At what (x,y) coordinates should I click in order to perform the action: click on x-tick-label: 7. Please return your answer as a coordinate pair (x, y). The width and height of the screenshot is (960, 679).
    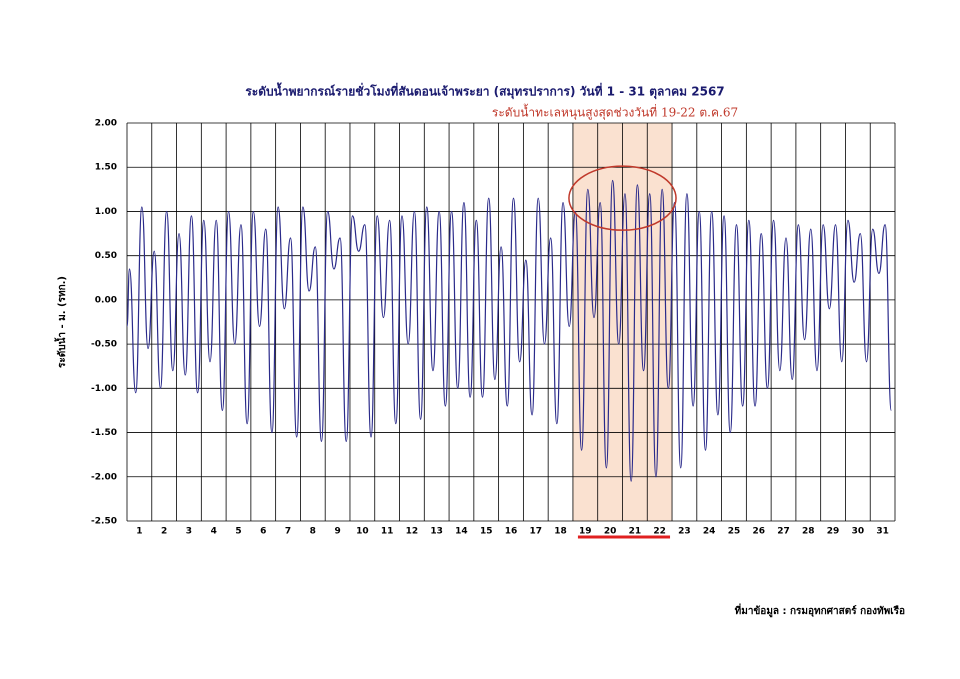
    Looking at the image, I should click on (288, 532).